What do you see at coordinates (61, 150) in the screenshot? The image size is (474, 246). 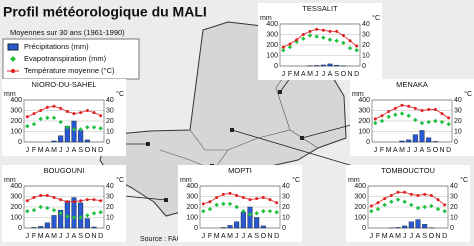 I see `x-tick-label: J` at bounding box center [61, 150].